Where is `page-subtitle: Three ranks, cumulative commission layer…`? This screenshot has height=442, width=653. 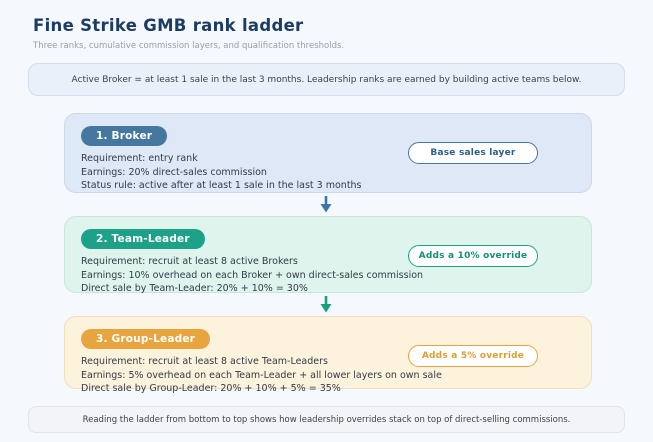
page-subtitle: Three ranks, cumulative commission layer… is located at coordinates (189, 46).